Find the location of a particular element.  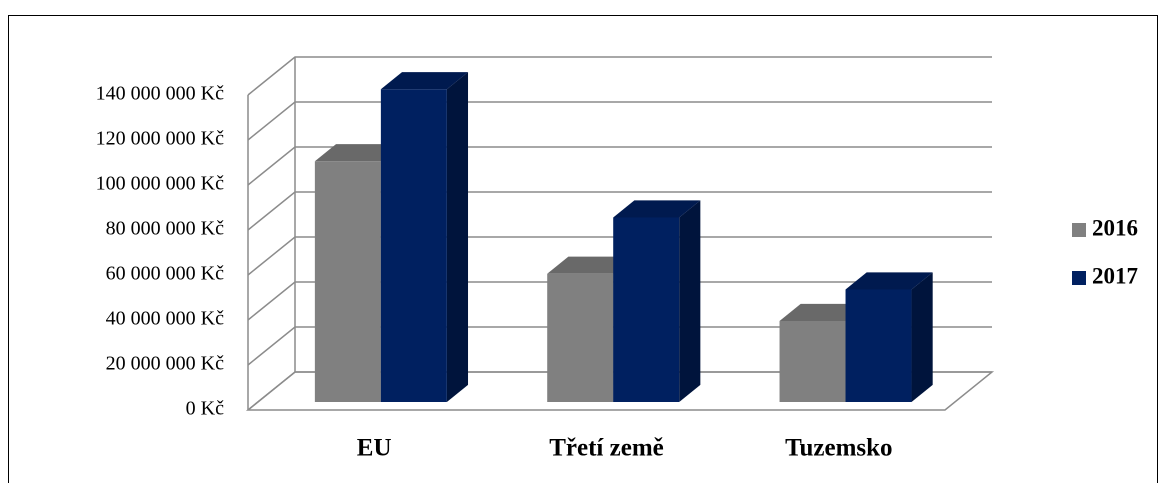

y-tick-label: 80 000 000 Kč is located at coordinates (165, 229).